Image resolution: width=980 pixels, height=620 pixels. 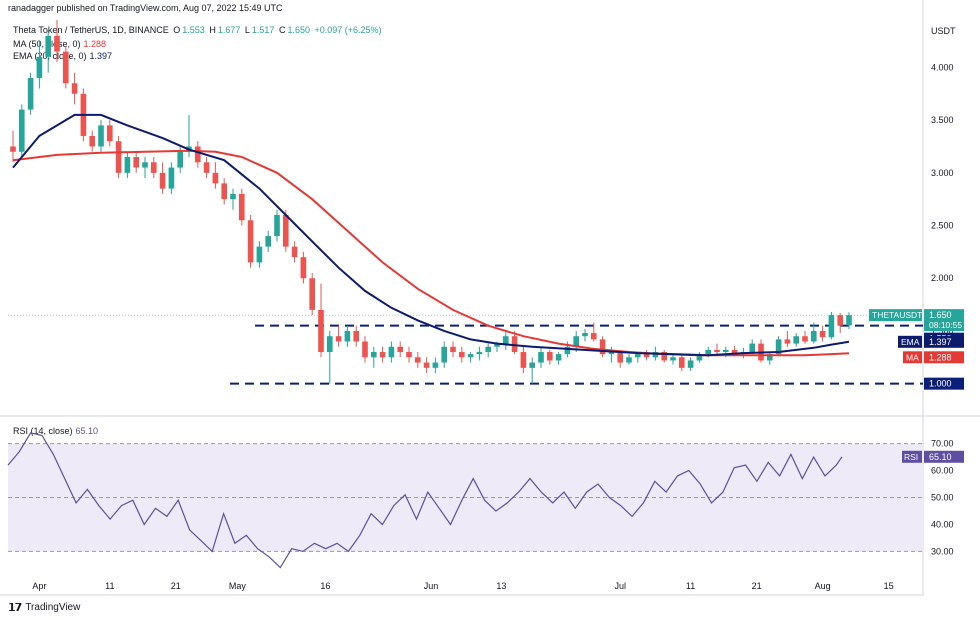 What do you see at coordinates (912, 357) in the screenshot?
I see `ma-tag` at bounding box center [912, 357].